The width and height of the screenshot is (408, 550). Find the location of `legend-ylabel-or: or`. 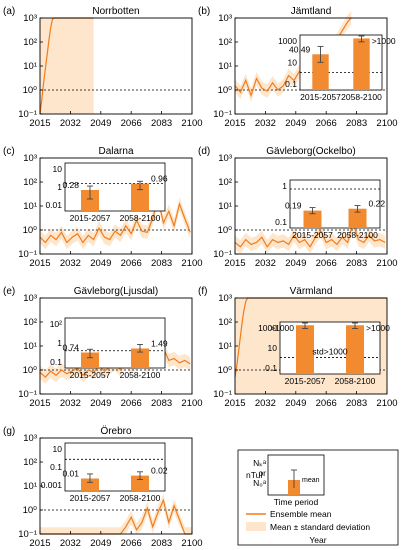

legend-ylabel-or: or is located at coordinates (262, 473).